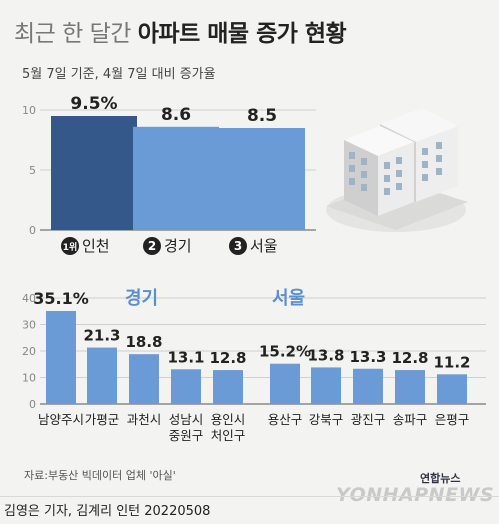 This screenshot has height=524, width=499. Describe the element at coordinates (288, 298) in the screenshot. I see `group-label-seoul: 서울` at that location.